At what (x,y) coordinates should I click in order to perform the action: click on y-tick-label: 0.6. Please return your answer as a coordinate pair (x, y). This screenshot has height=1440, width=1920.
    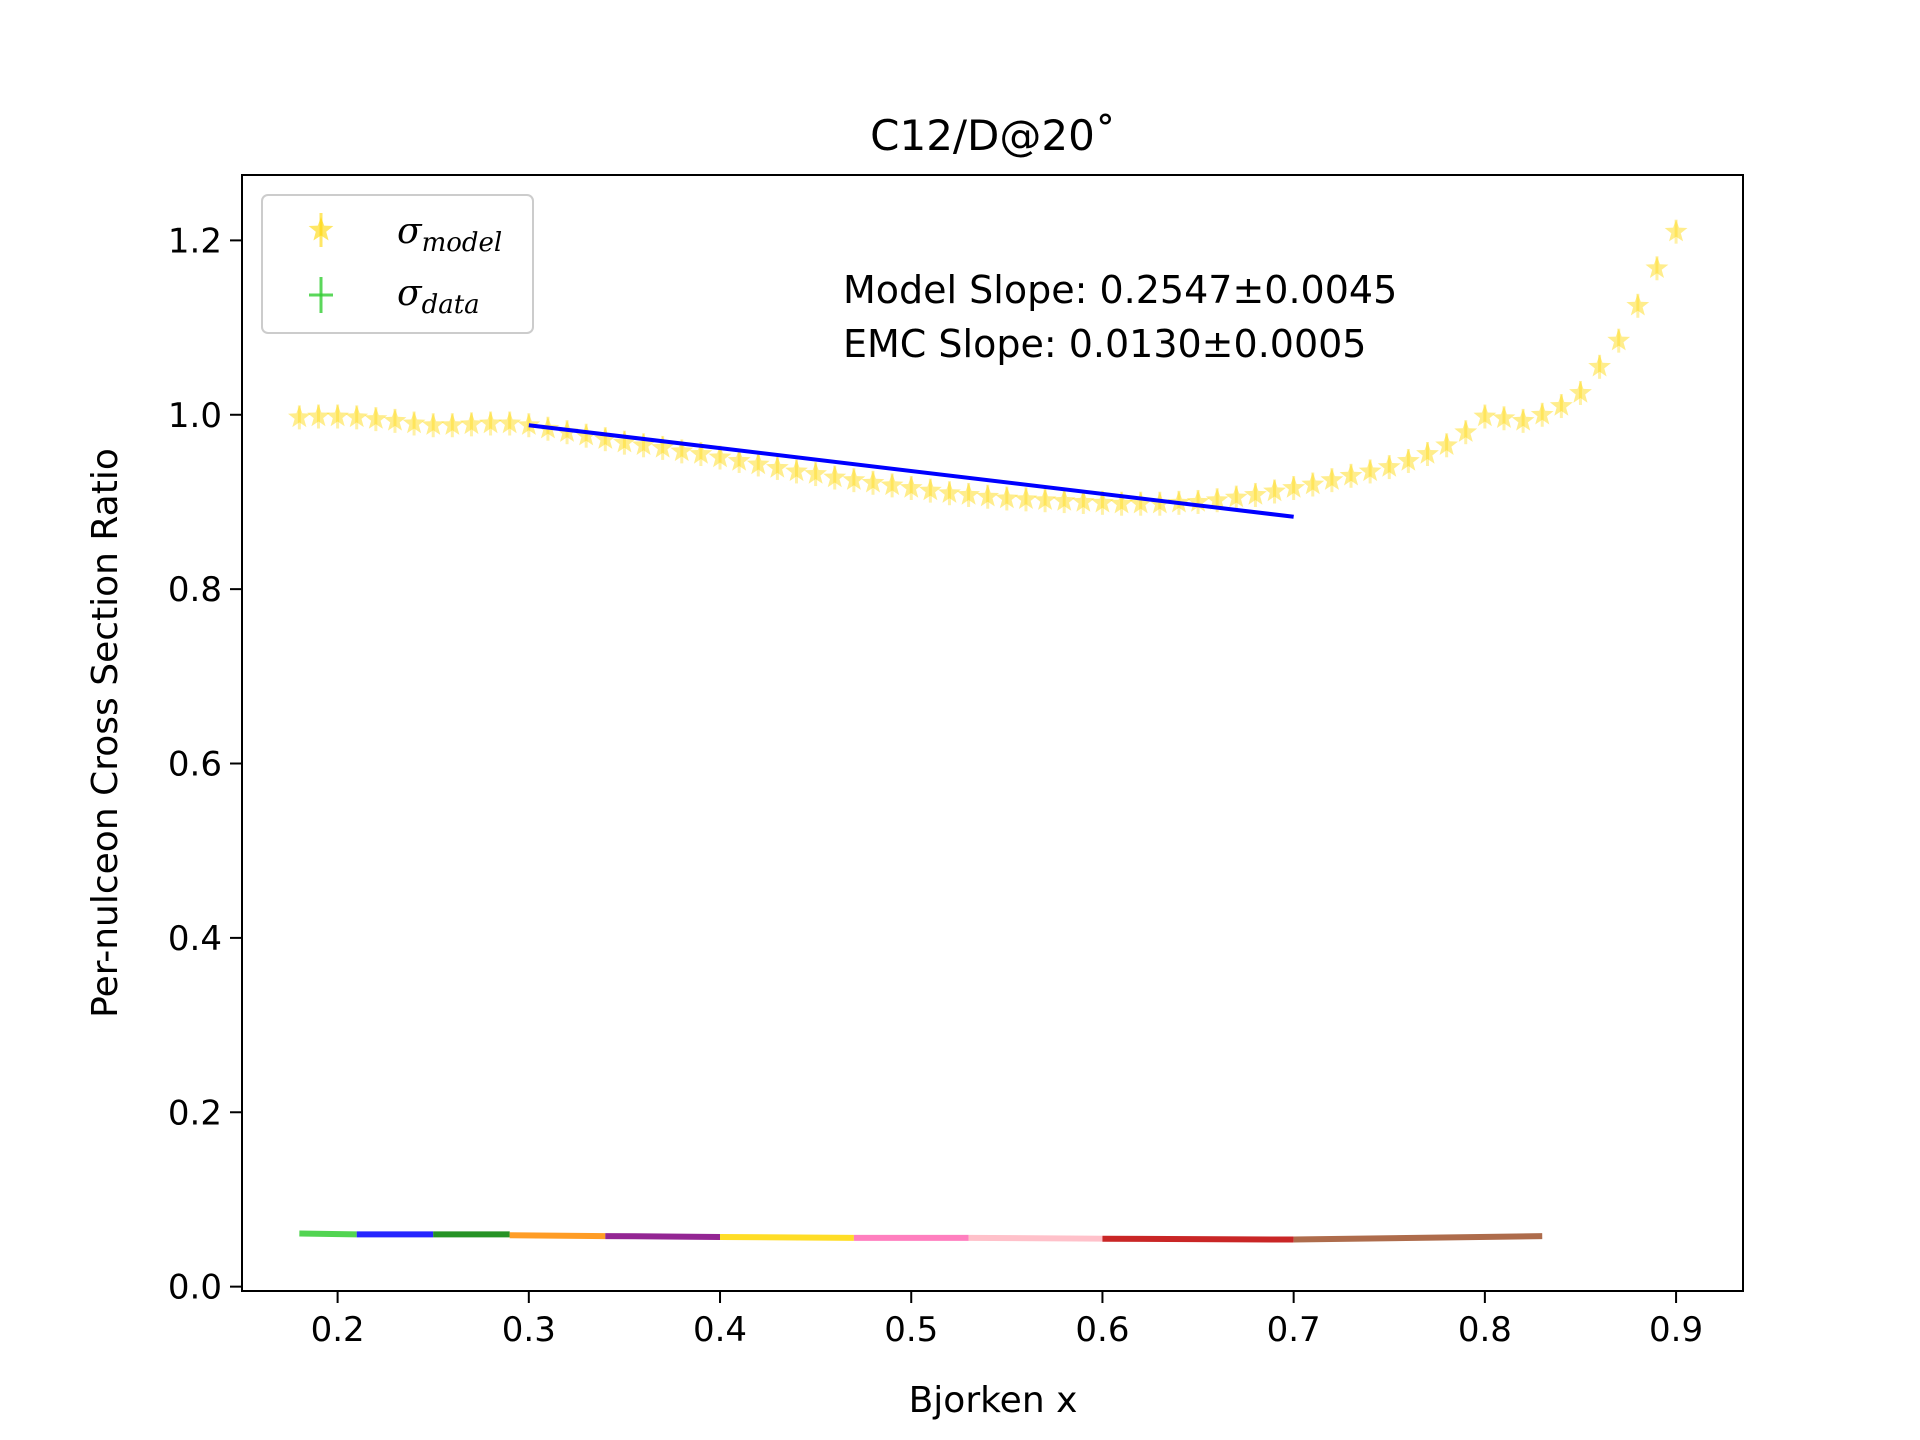
    Looking at the image, I should click on (195, 765).